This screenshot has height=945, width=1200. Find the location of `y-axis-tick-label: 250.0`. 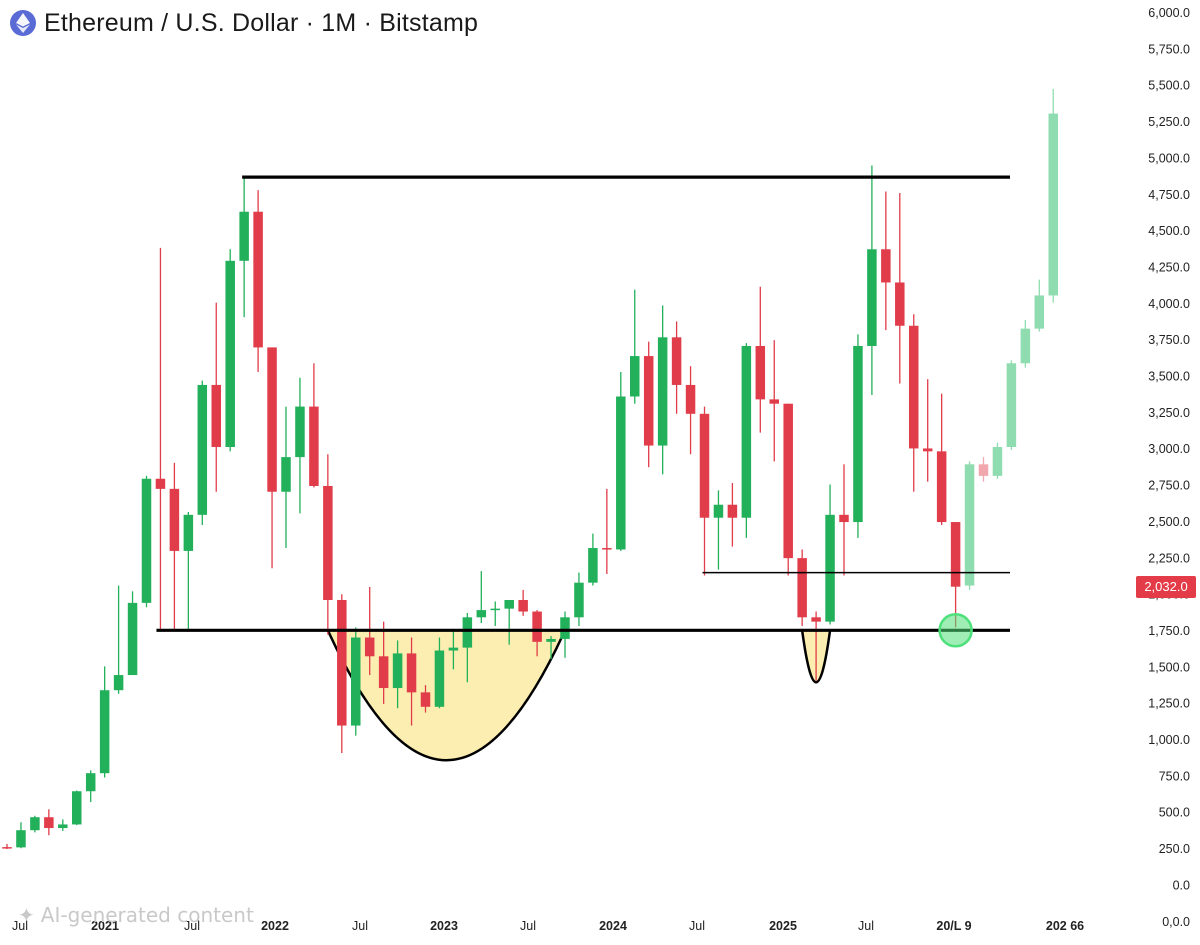

y-axis-tick-label: 250.0 is located at coordinates (1174, 849).